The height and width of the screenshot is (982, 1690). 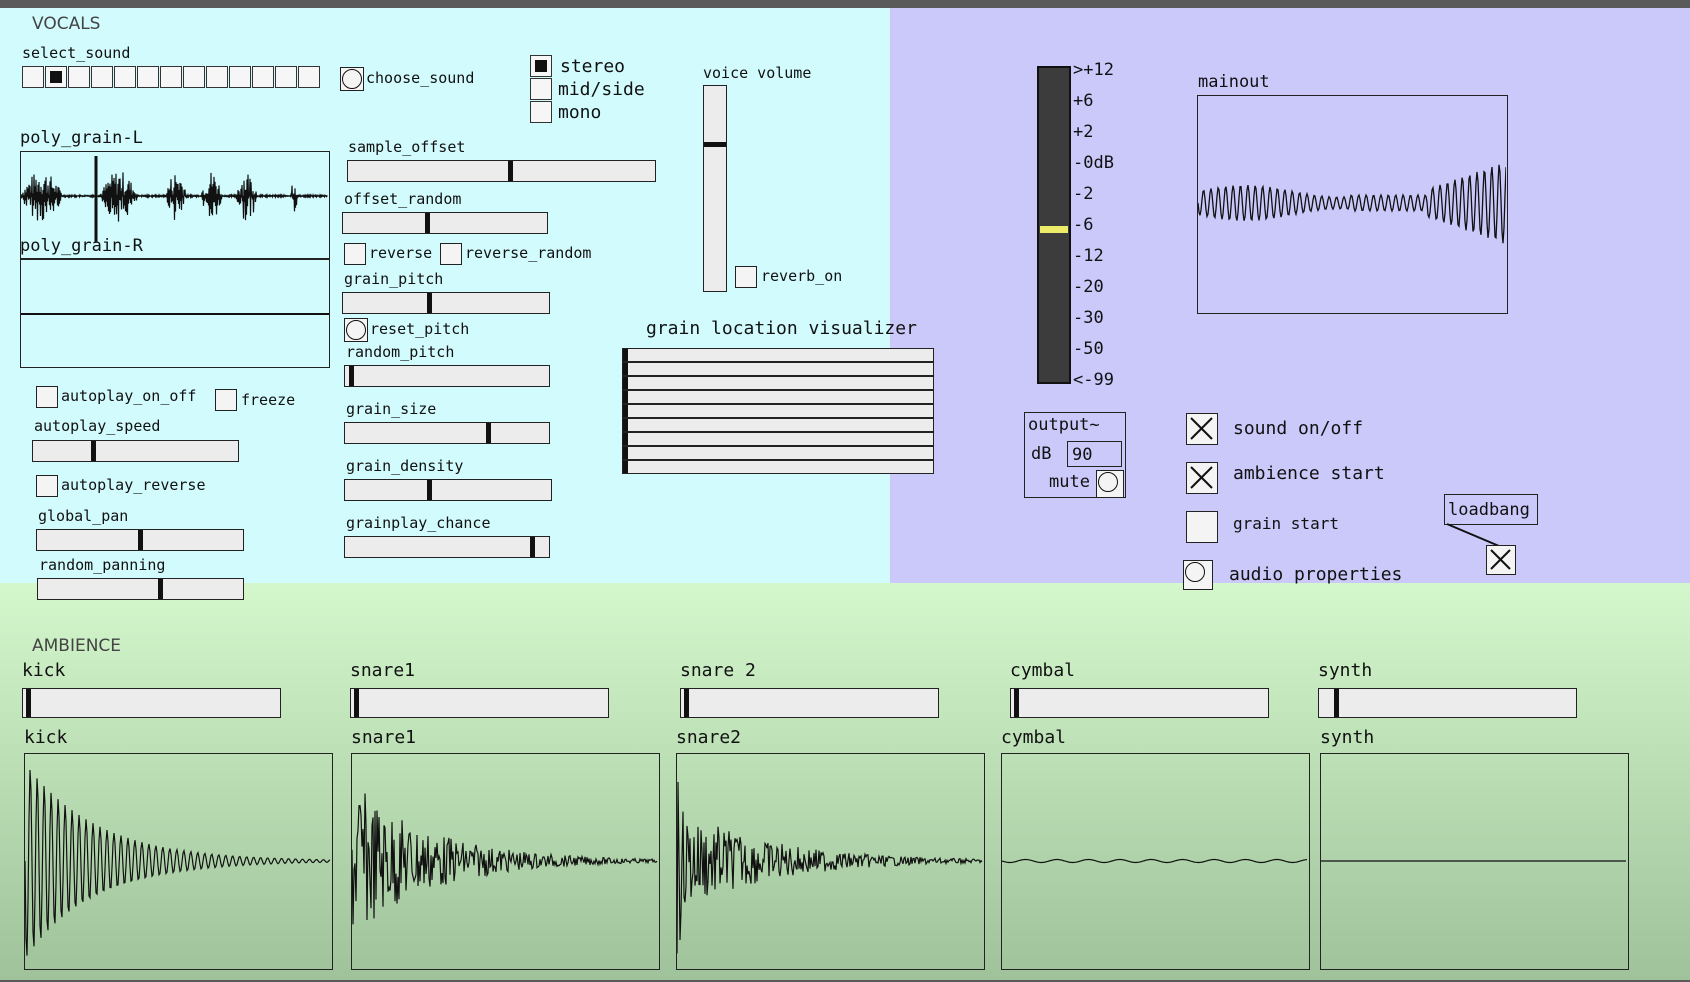 What do you see at coordinates (1088, 287) in the screenshot?
I see `vu-meter-tick-label: -20` at bounding box center [1088, 287].